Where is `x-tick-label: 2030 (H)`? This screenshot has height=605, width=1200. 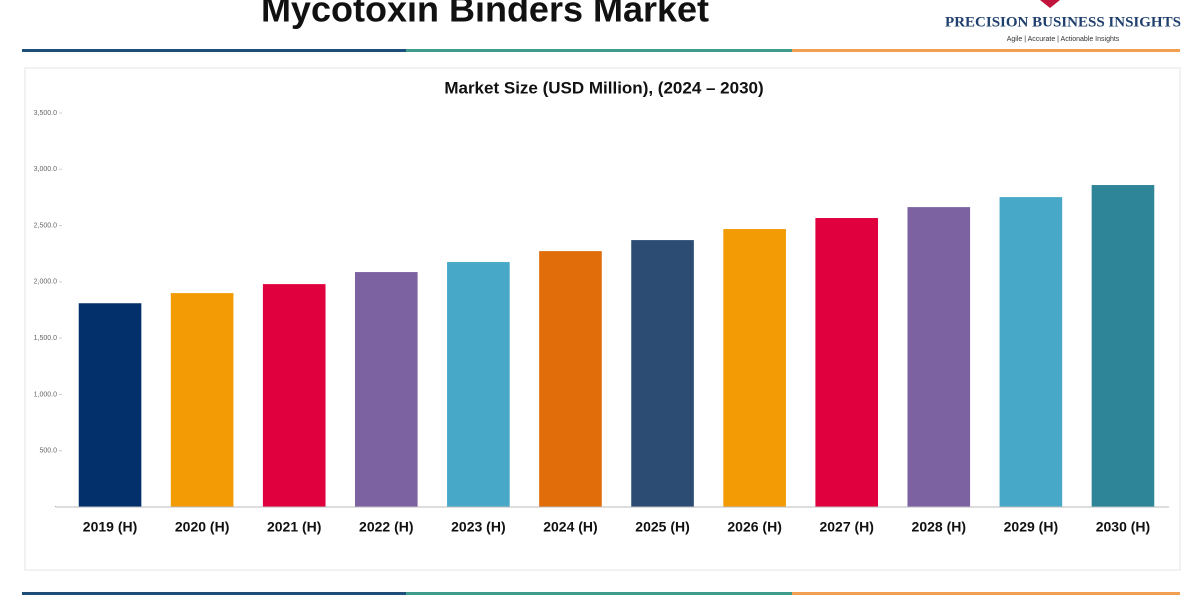 x-tick-label: 2030 (H) is located at coordinates (1123, 527).